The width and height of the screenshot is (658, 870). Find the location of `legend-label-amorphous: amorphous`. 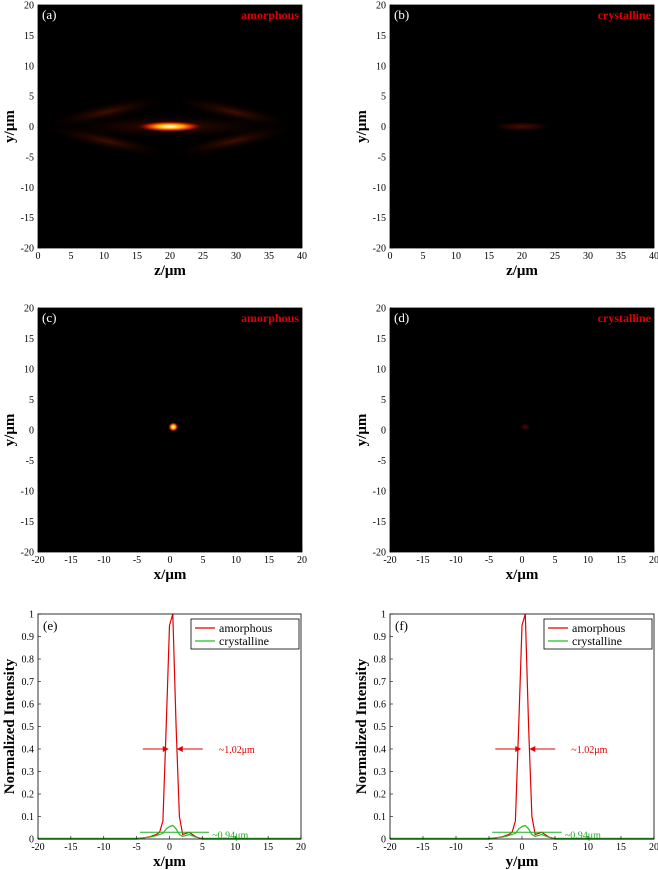

legend-label-amorphous: amorphous is located at coordinates (599, 628).